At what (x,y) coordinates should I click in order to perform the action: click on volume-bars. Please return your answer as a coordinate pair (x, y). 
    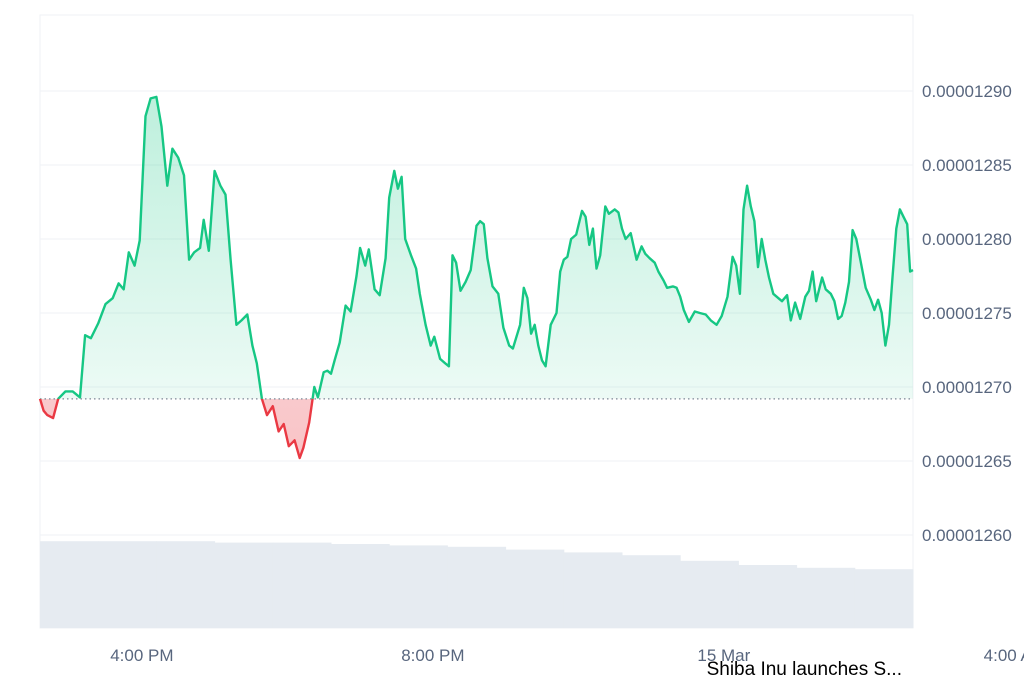
    Looking at the image, I should click on (477, 584).